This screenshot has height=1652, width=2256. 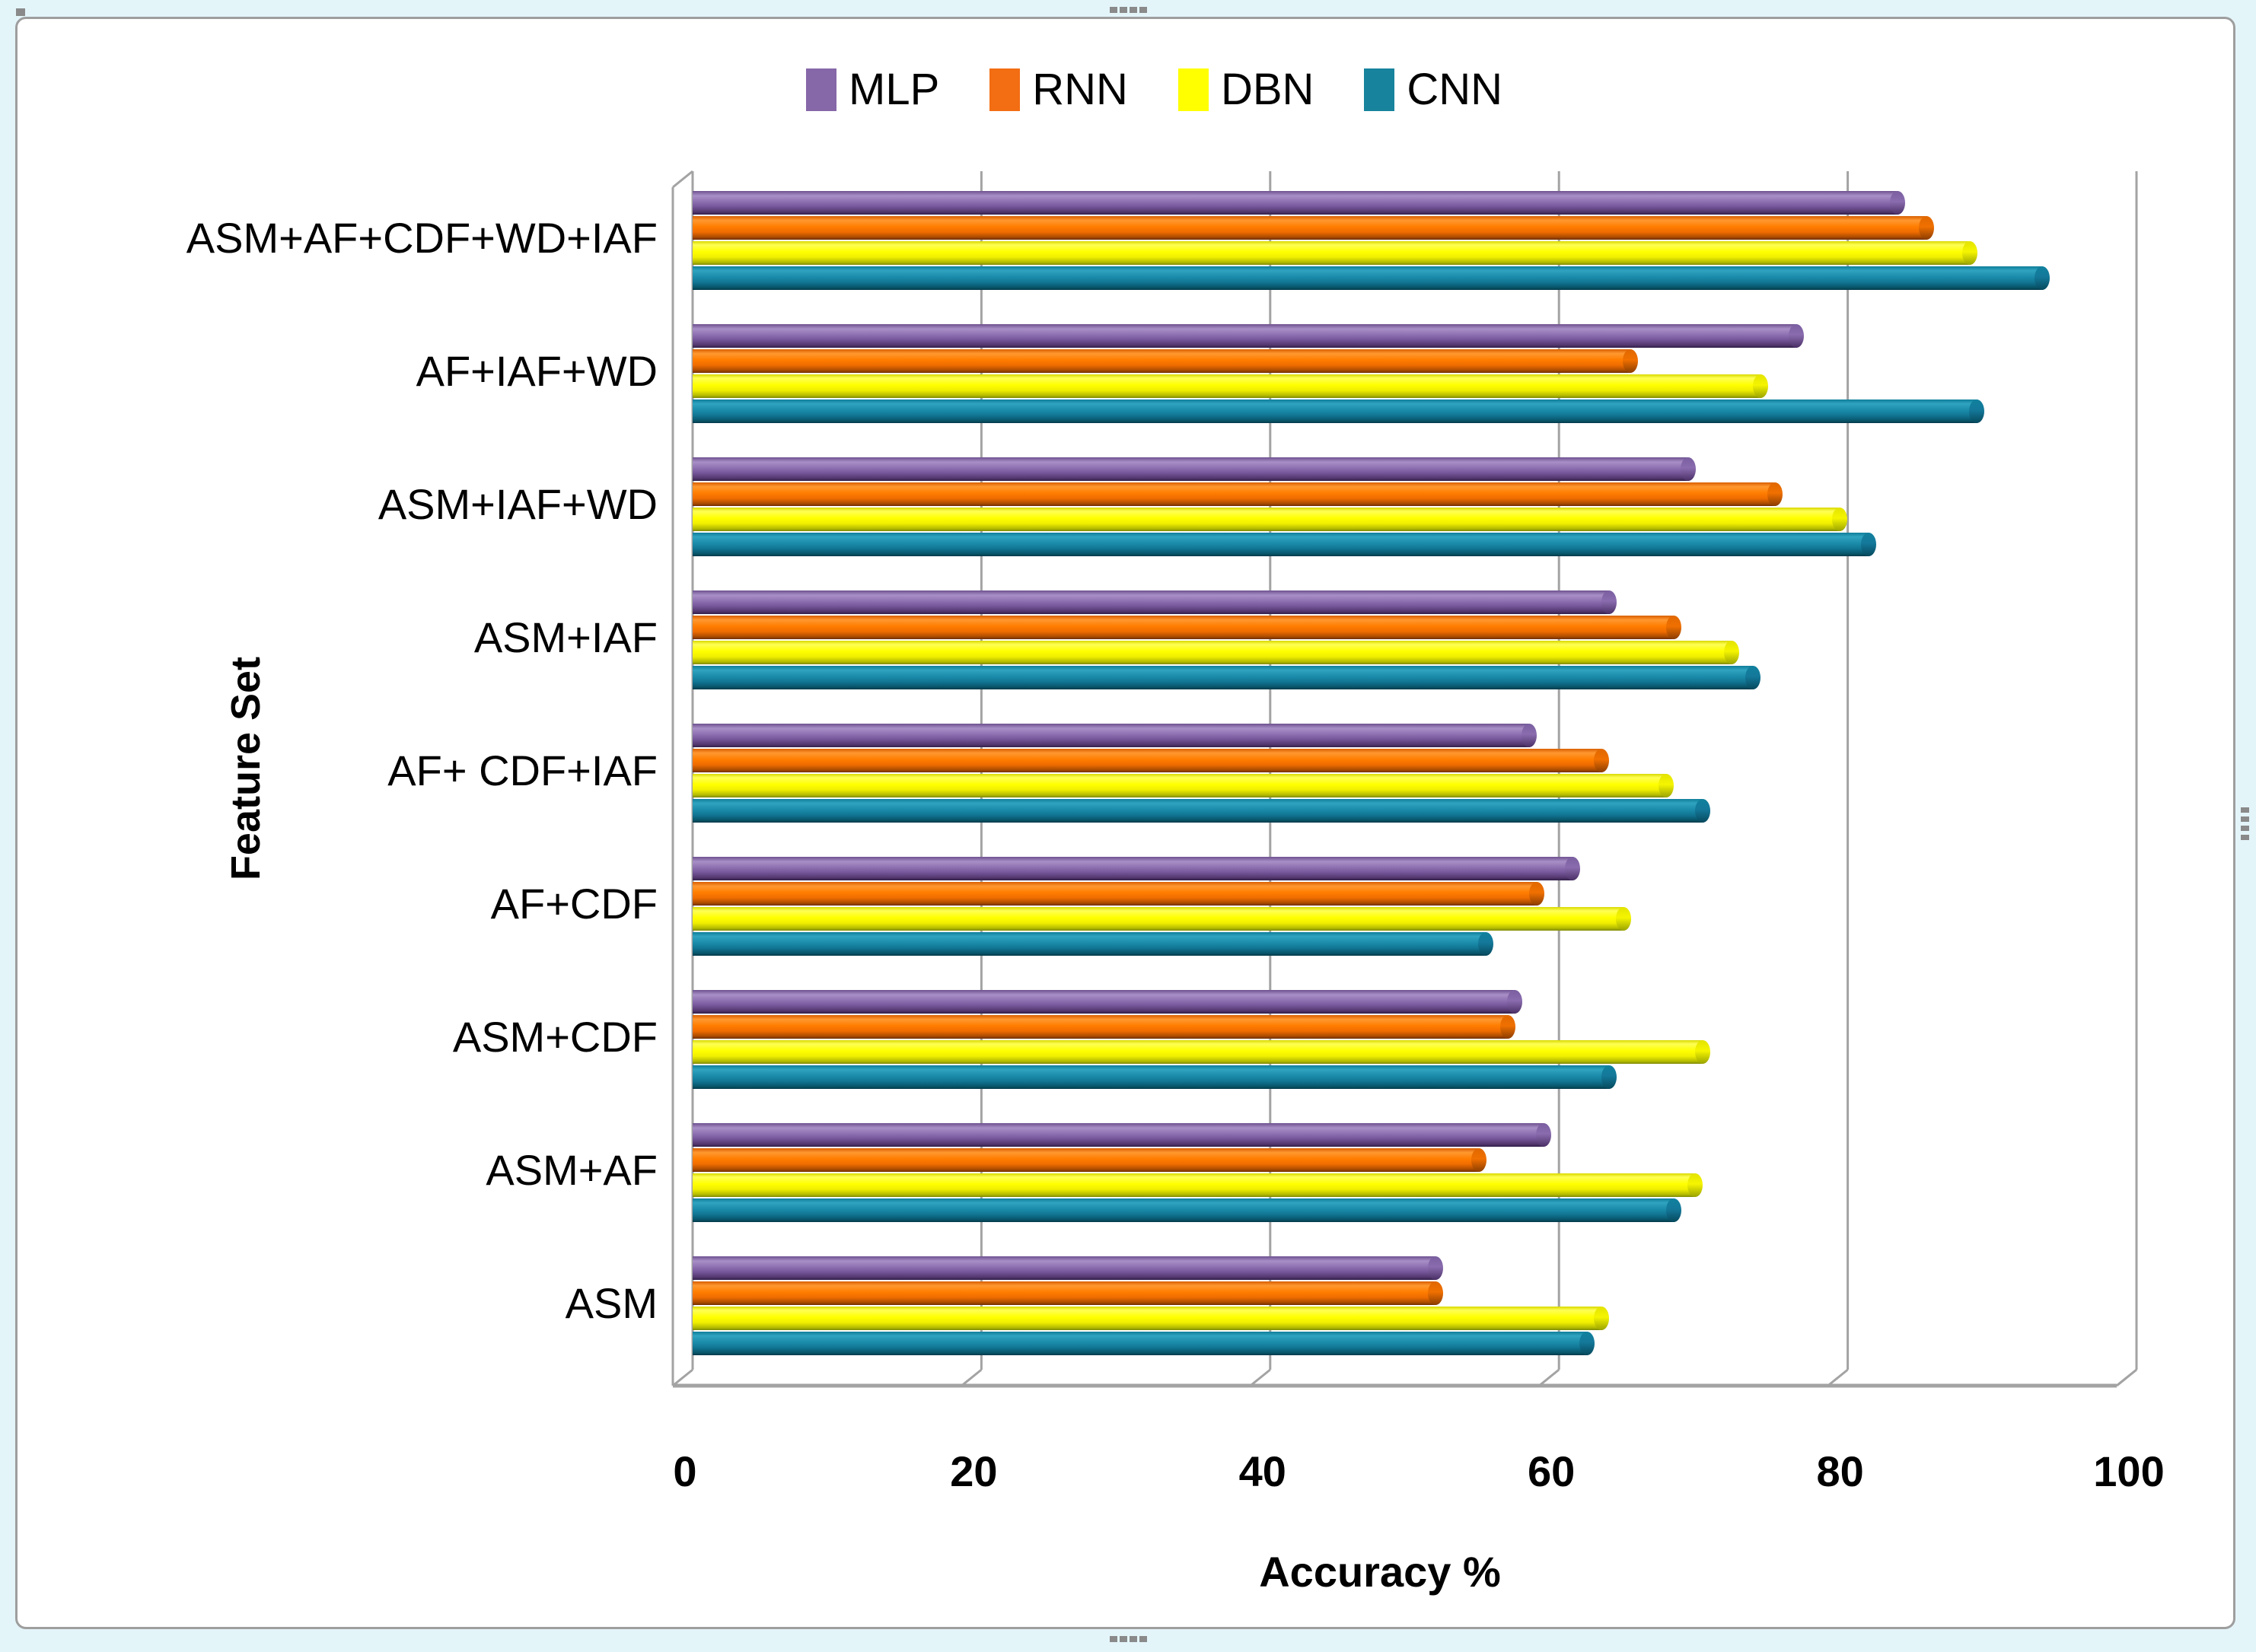 I want to click on x-axis-title: Accuracy %, so click(x=1380, y=1572).